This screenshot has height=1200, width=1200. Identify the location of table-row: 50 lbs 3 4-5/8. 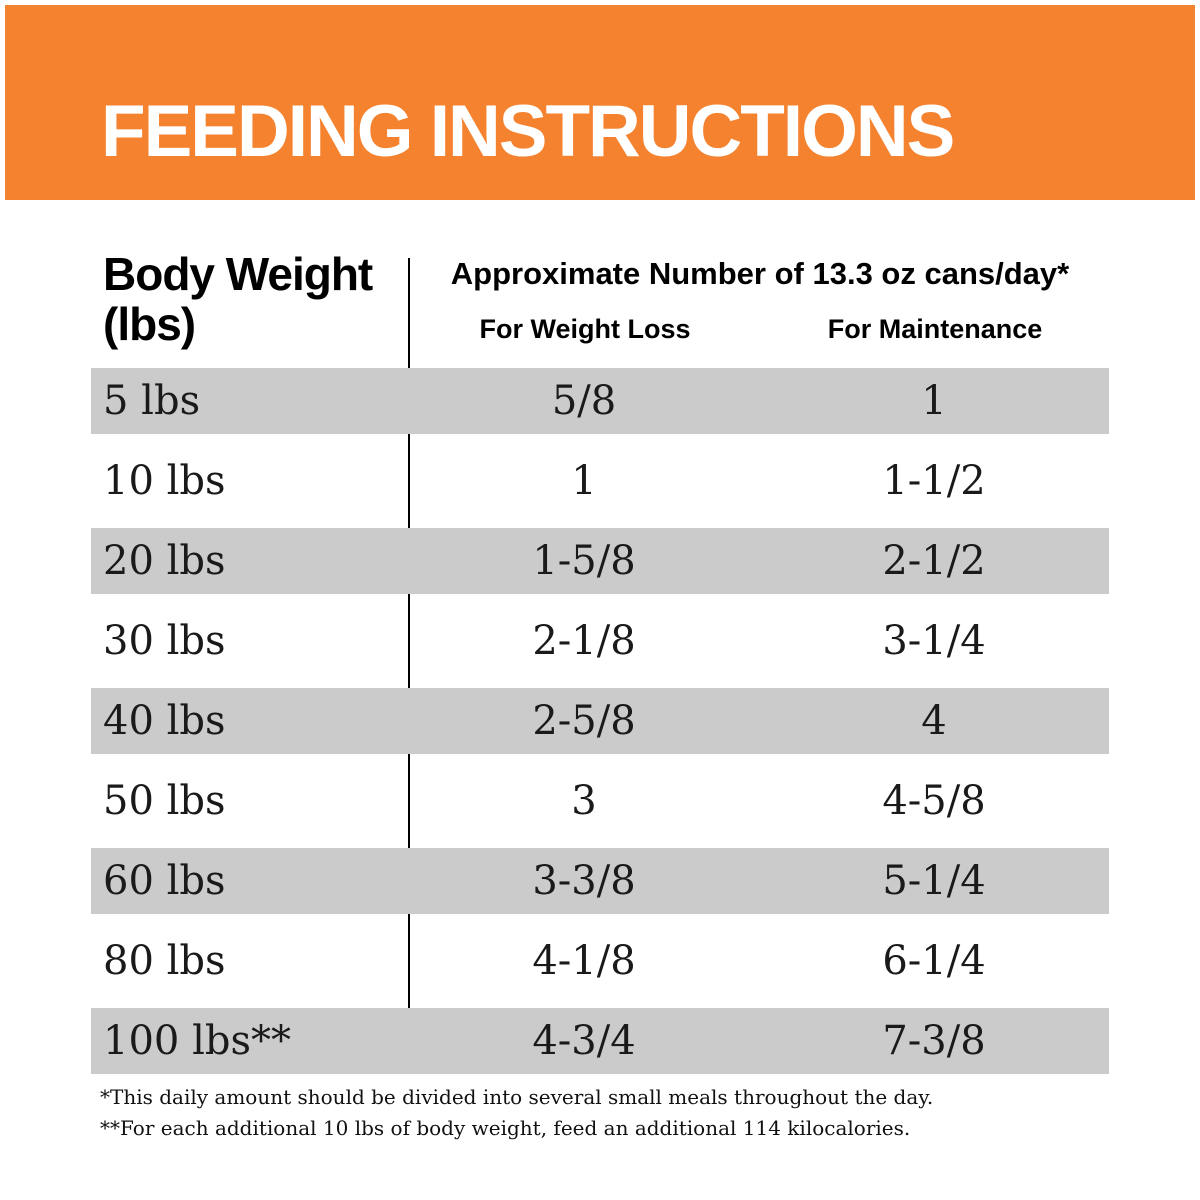
(600, 801).